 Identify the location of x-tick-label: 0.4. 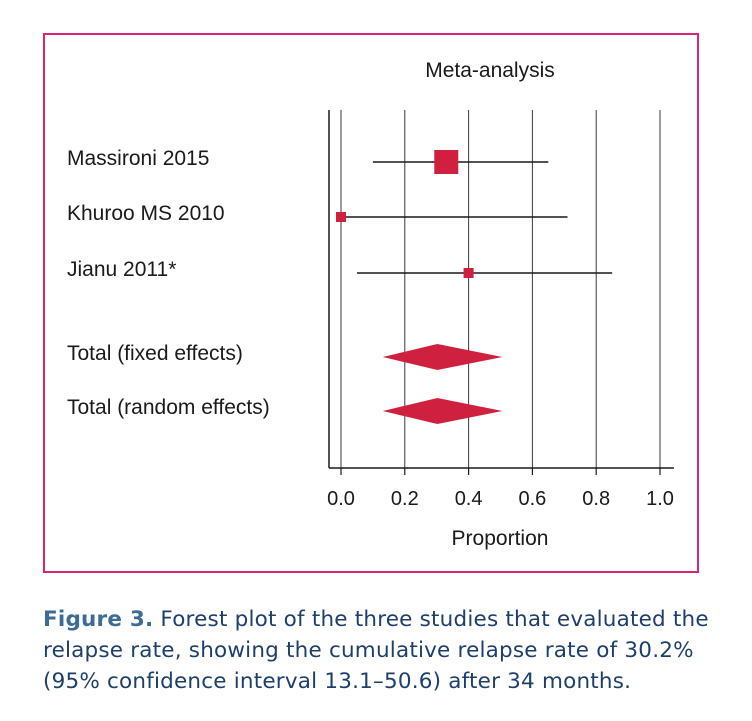
(469, 499).